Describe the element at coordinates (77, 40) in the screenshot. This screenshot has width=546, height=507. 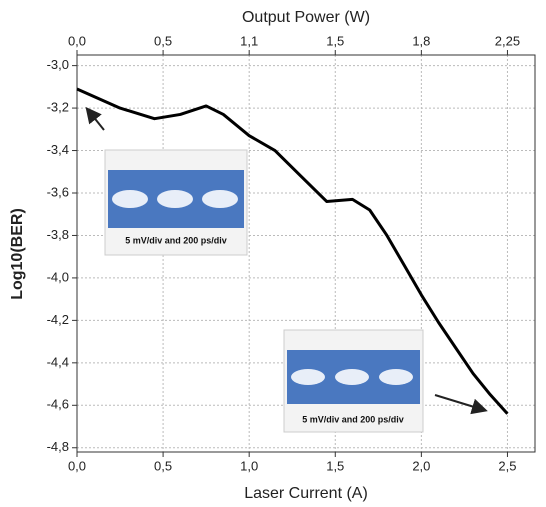
I see `x2-tick-label: 0,0` at that location.